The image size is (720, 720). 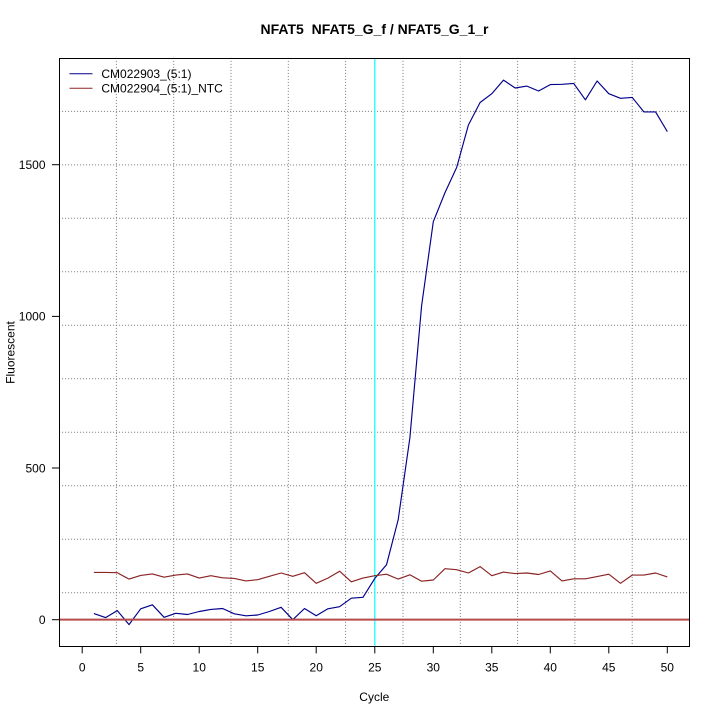 I want to click on svg-text: Fluorescent, so click(x=11, y=351).